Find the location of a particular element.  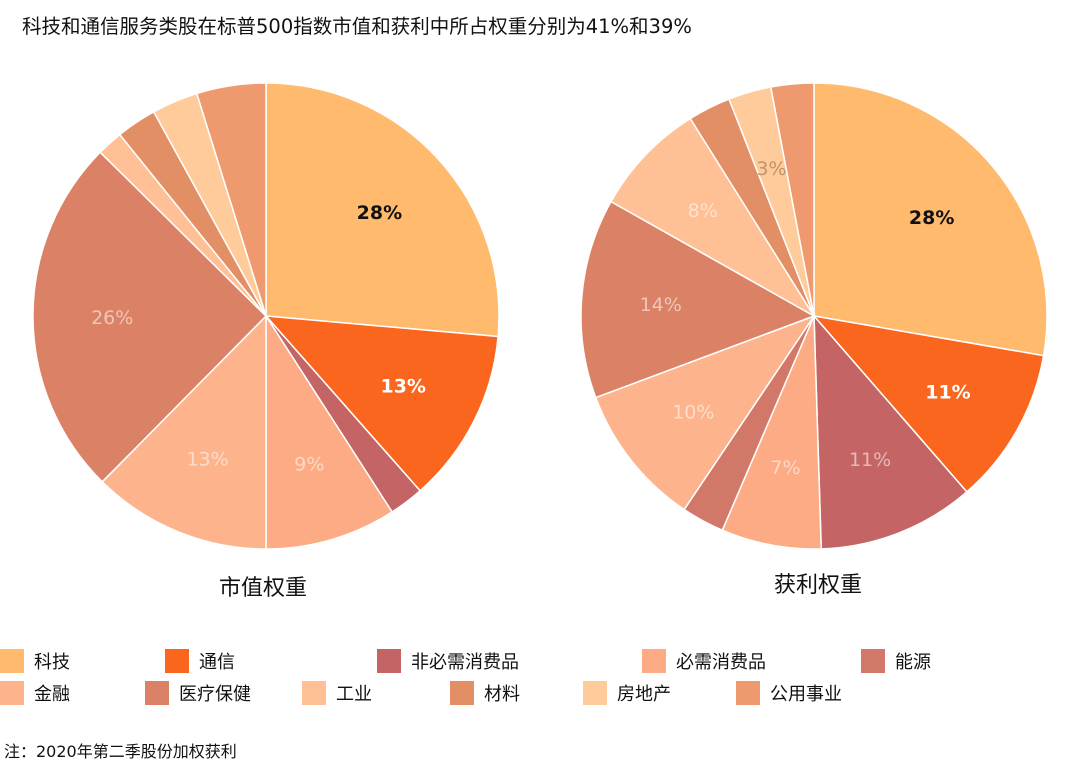

legend-label: 科技 is located at coordinates (52, 662).